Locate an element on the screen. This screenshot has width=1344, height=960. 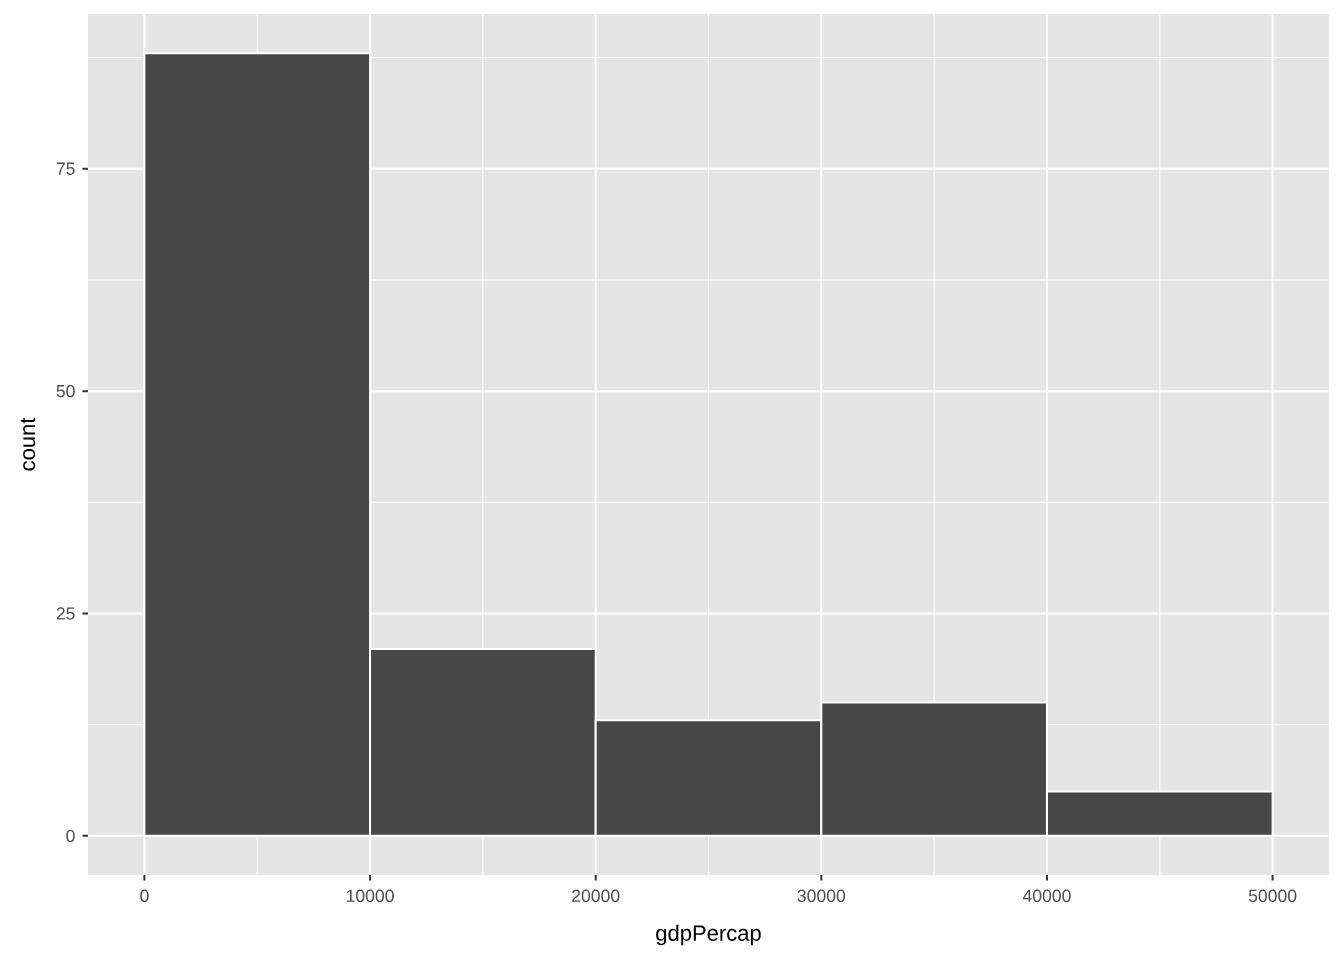
y-tick-label: 0 is located at coordinates (70, 836).